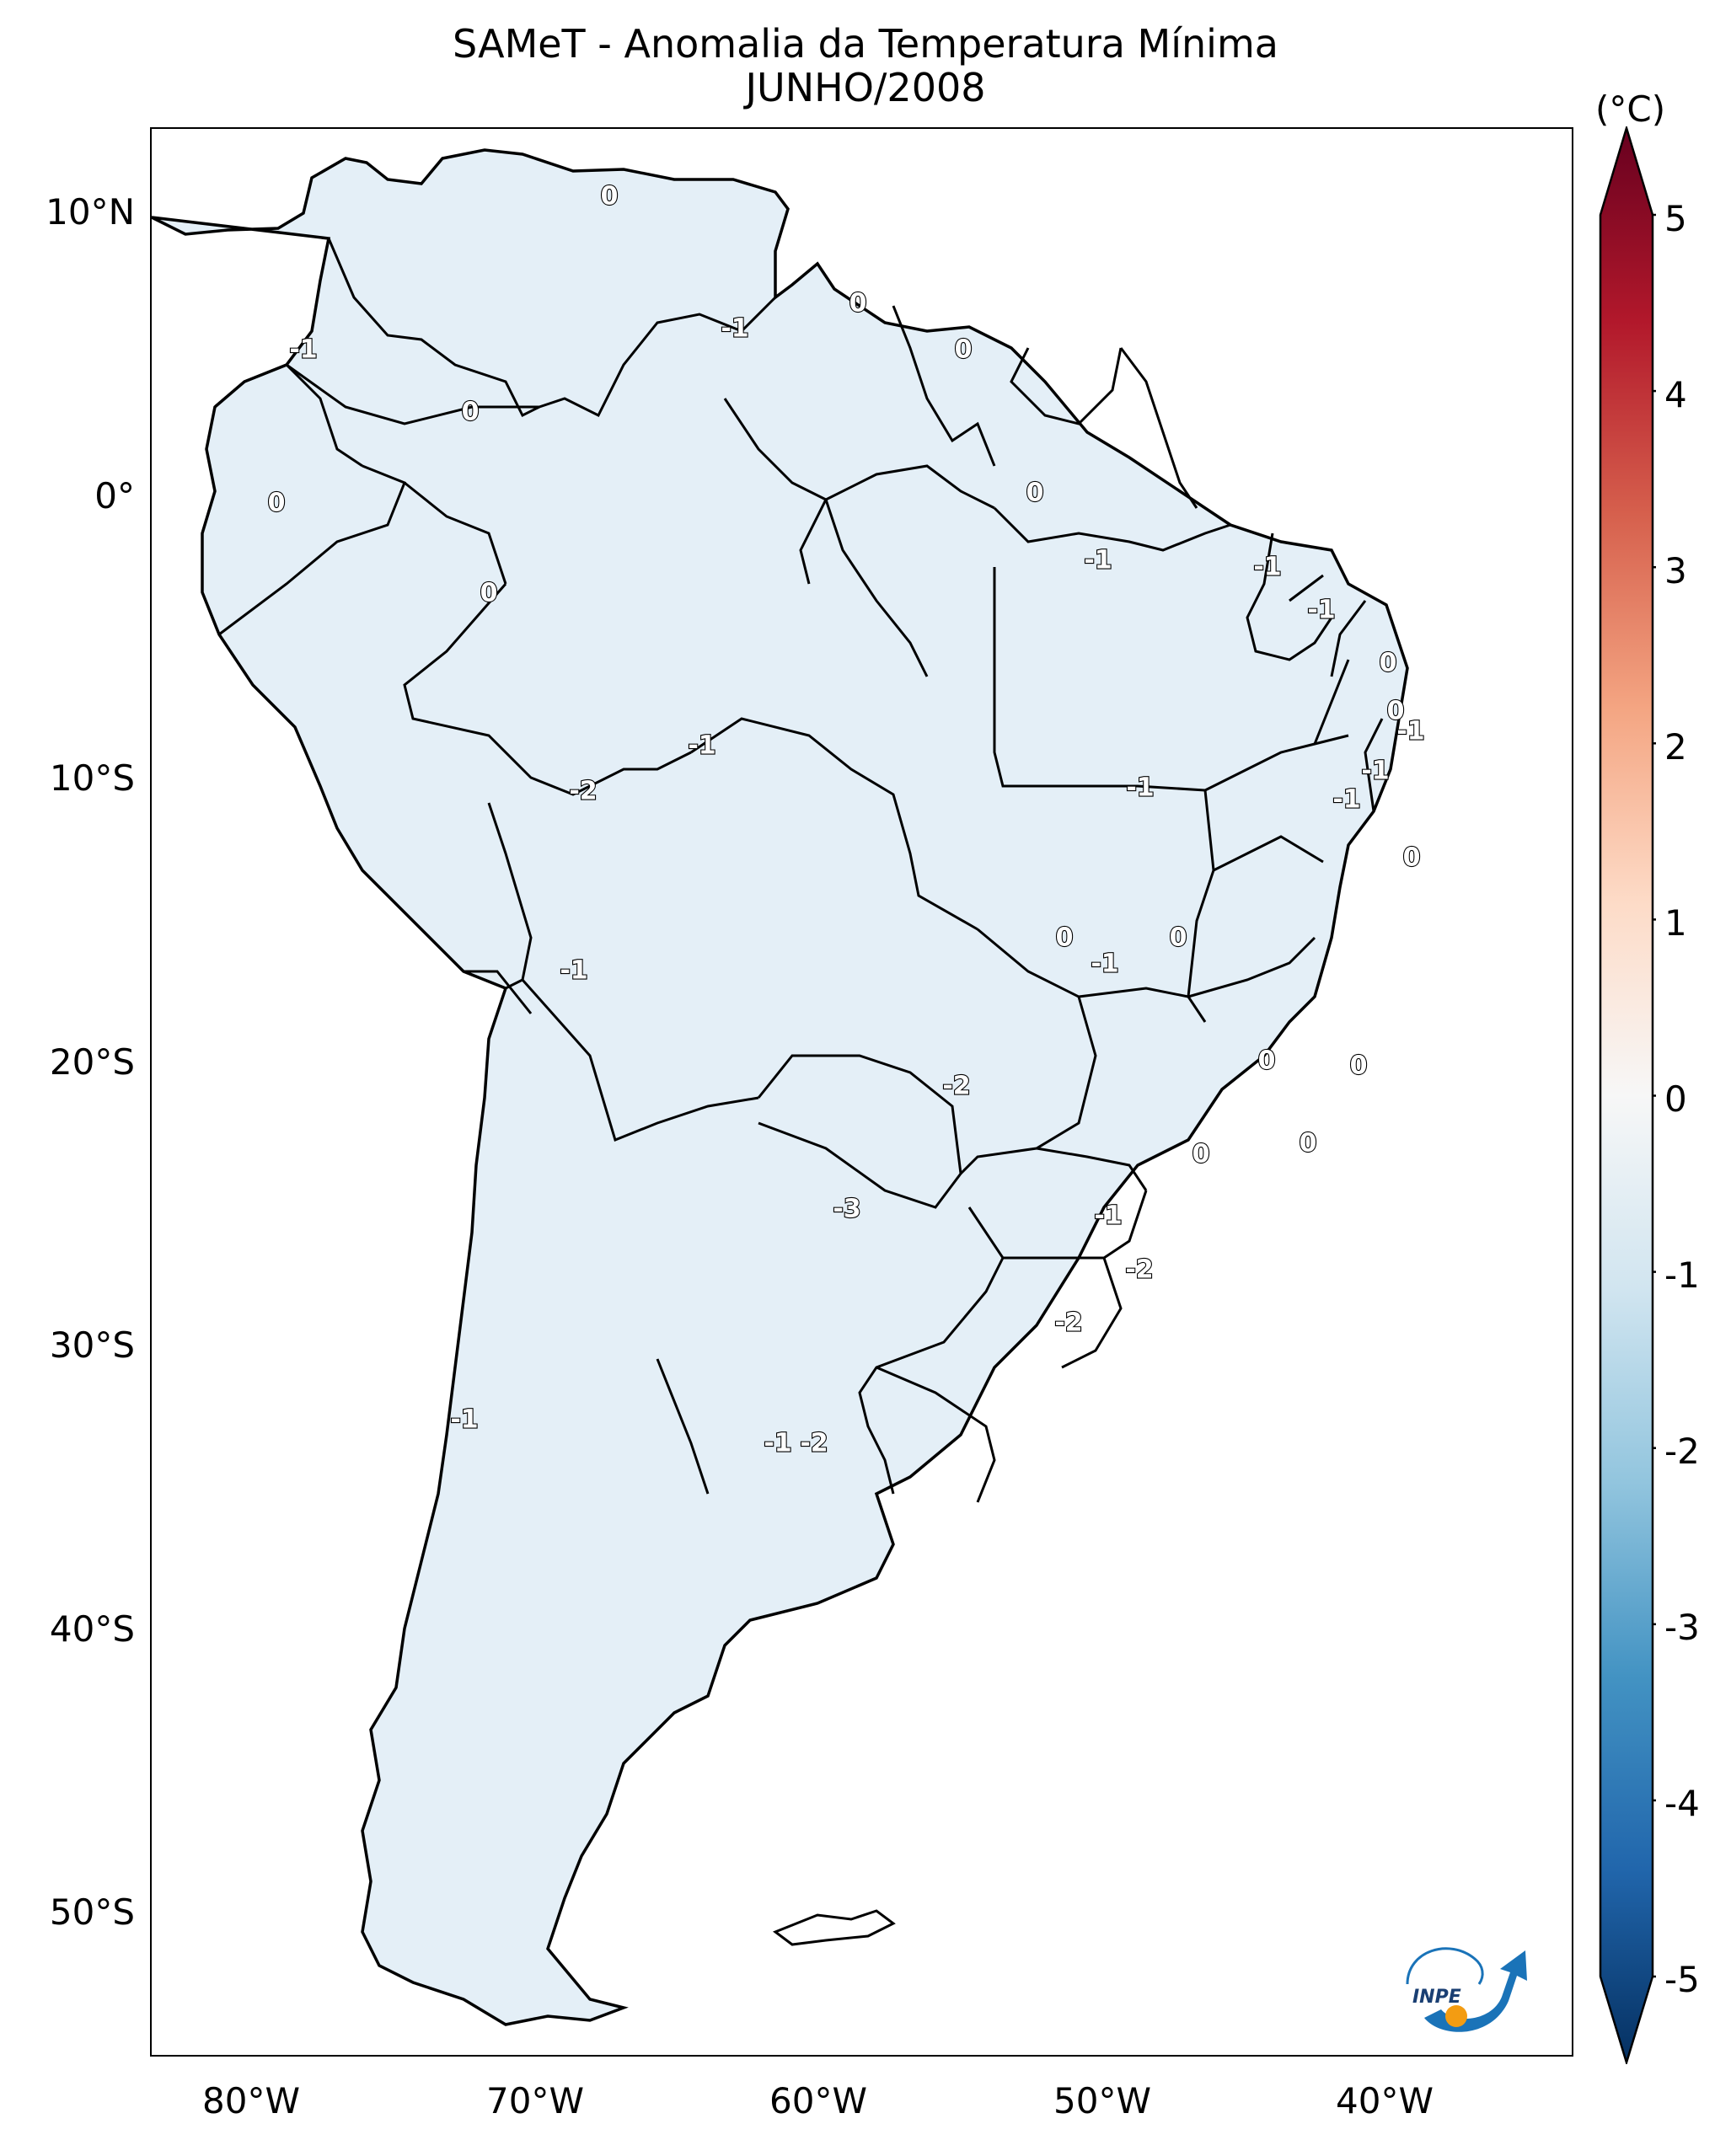 The image size is (1731, 2156). What do you see at coordinates (1675, 570) in the screenshot?
I see `colorbar-tick-3: 3` at bounding box center [1675, 570].